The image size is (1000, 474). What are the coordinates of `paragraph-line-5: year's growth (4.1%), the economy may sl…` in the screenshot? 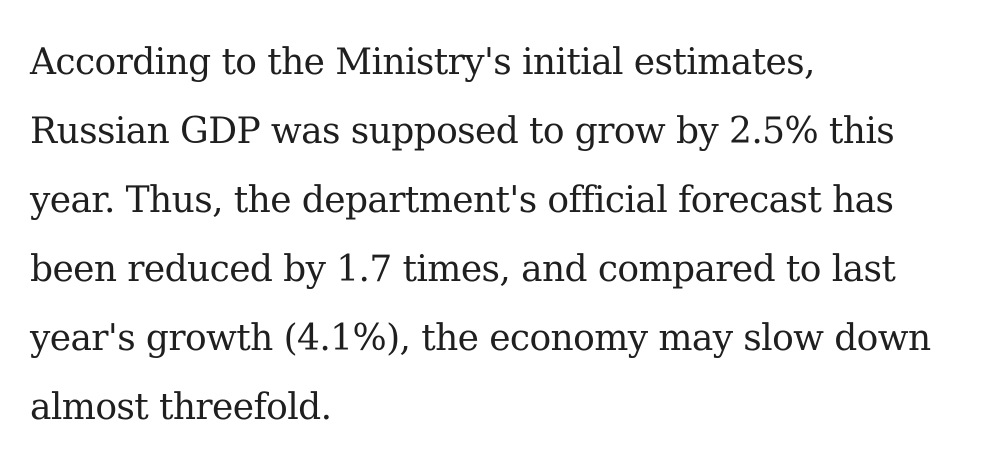 It's located at (480, 338).